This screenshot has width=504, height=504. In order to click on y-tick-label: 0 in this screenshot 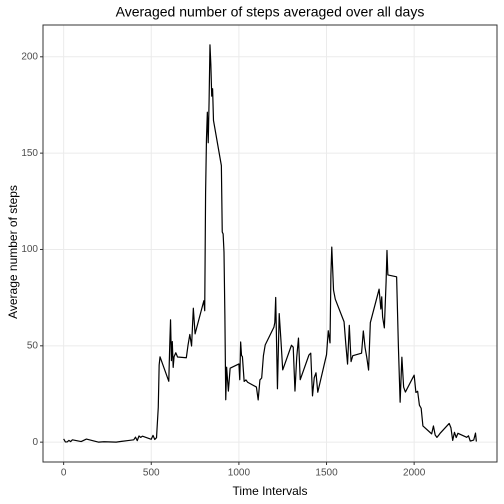, I will do `click(35, 442)`.